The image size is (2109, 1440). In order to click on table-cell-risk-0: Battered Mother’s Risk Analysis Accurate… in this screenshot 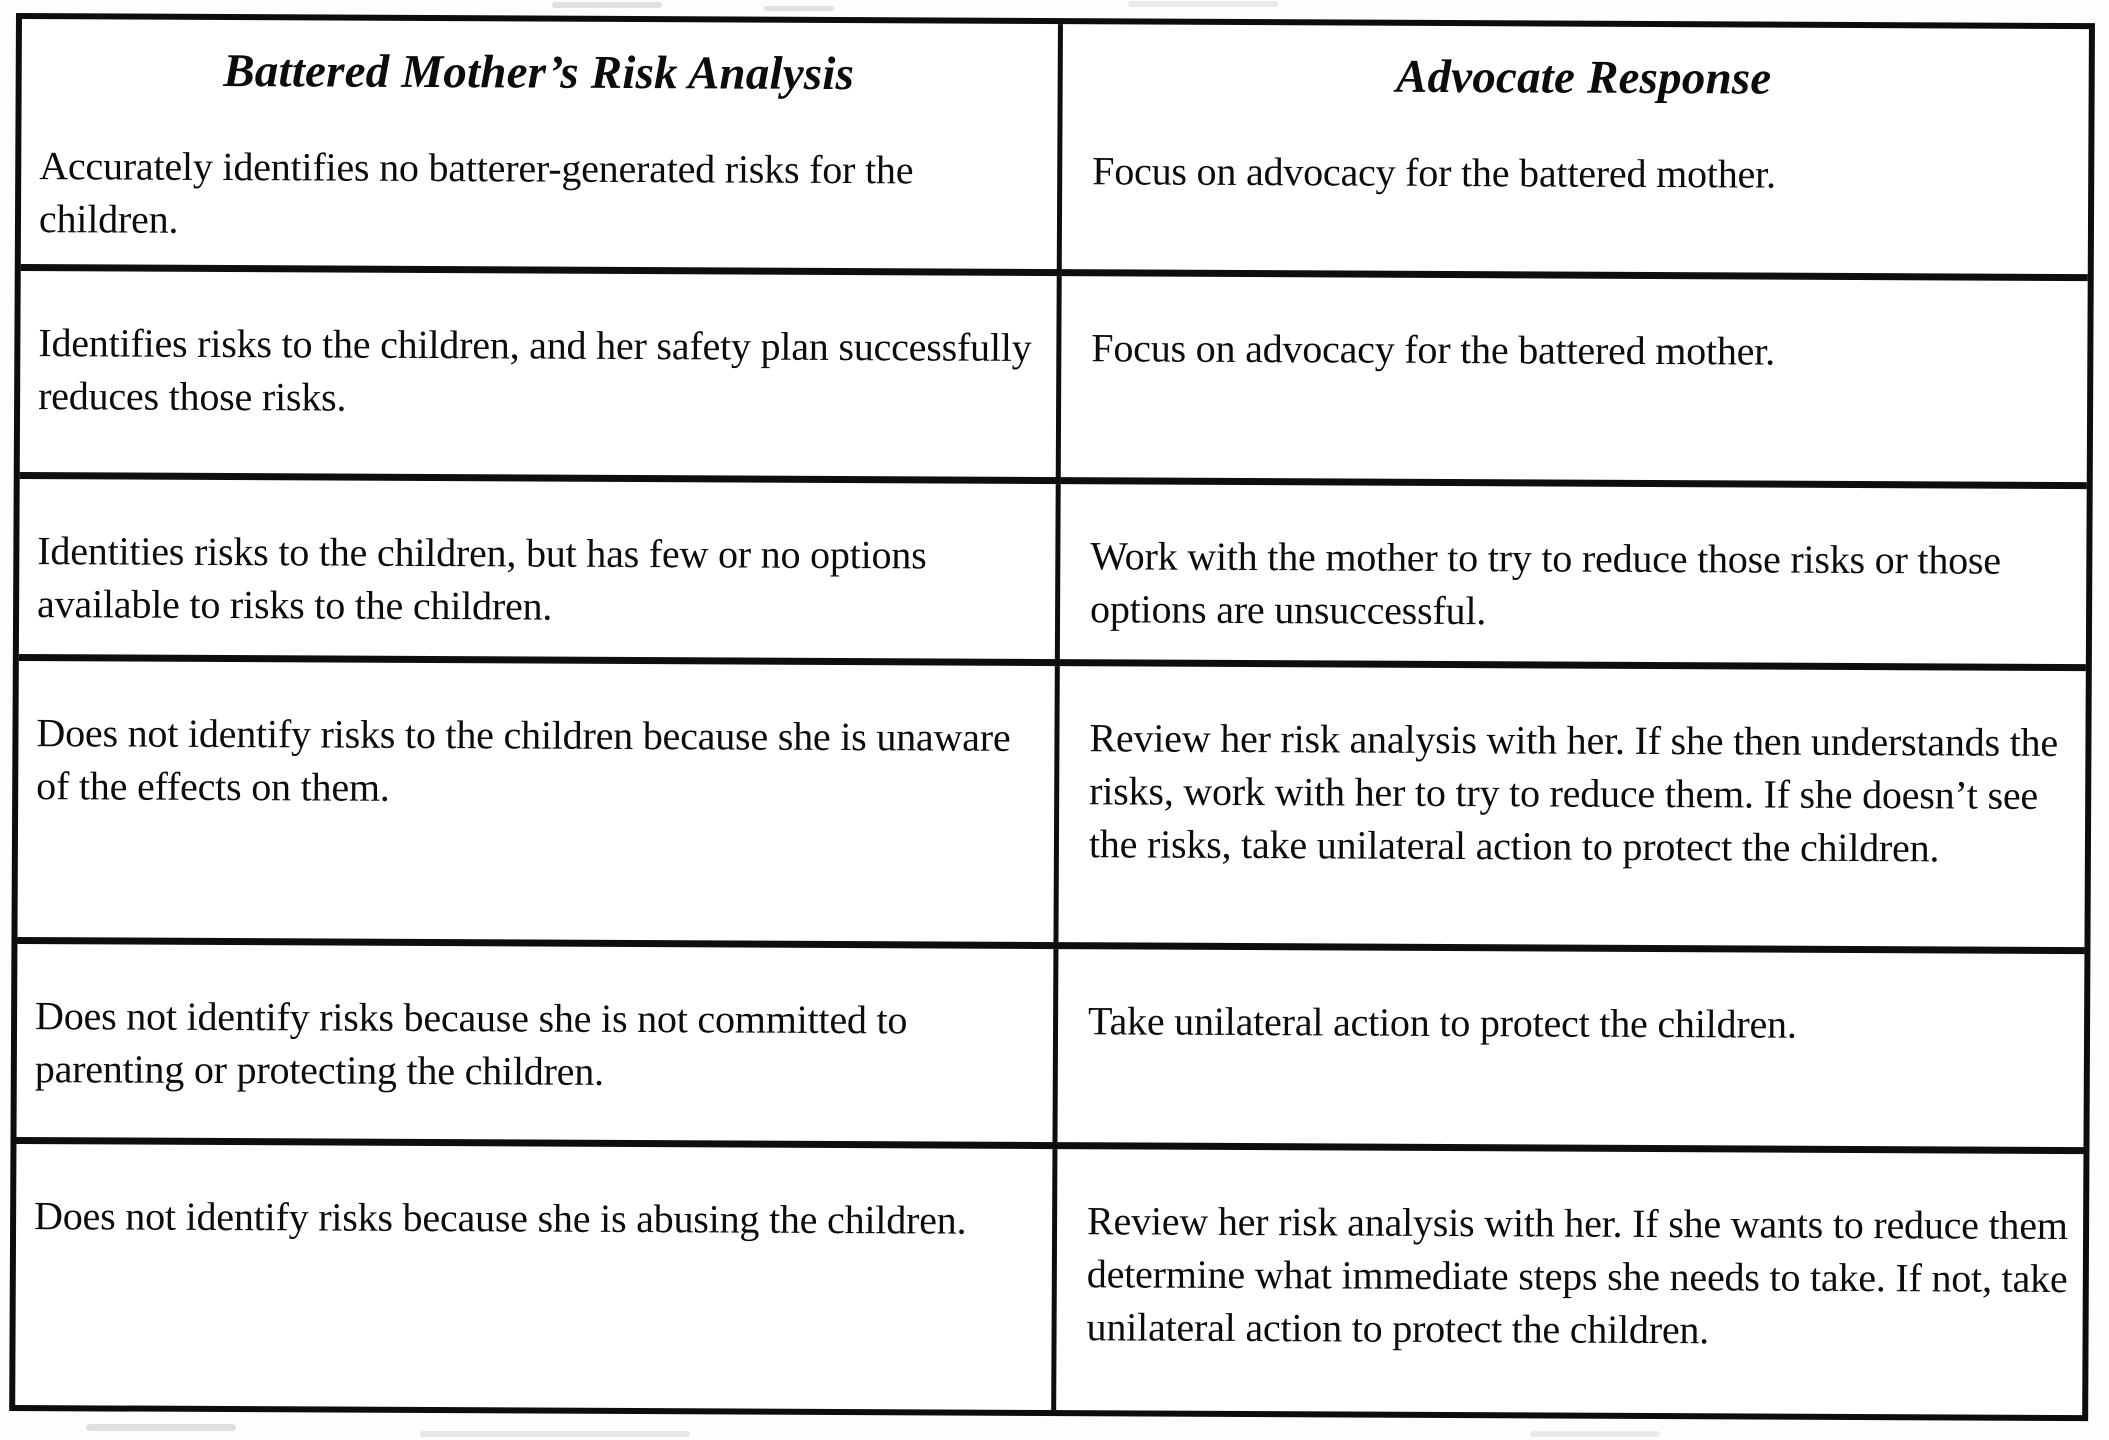, I will do `click(541, 148)`.